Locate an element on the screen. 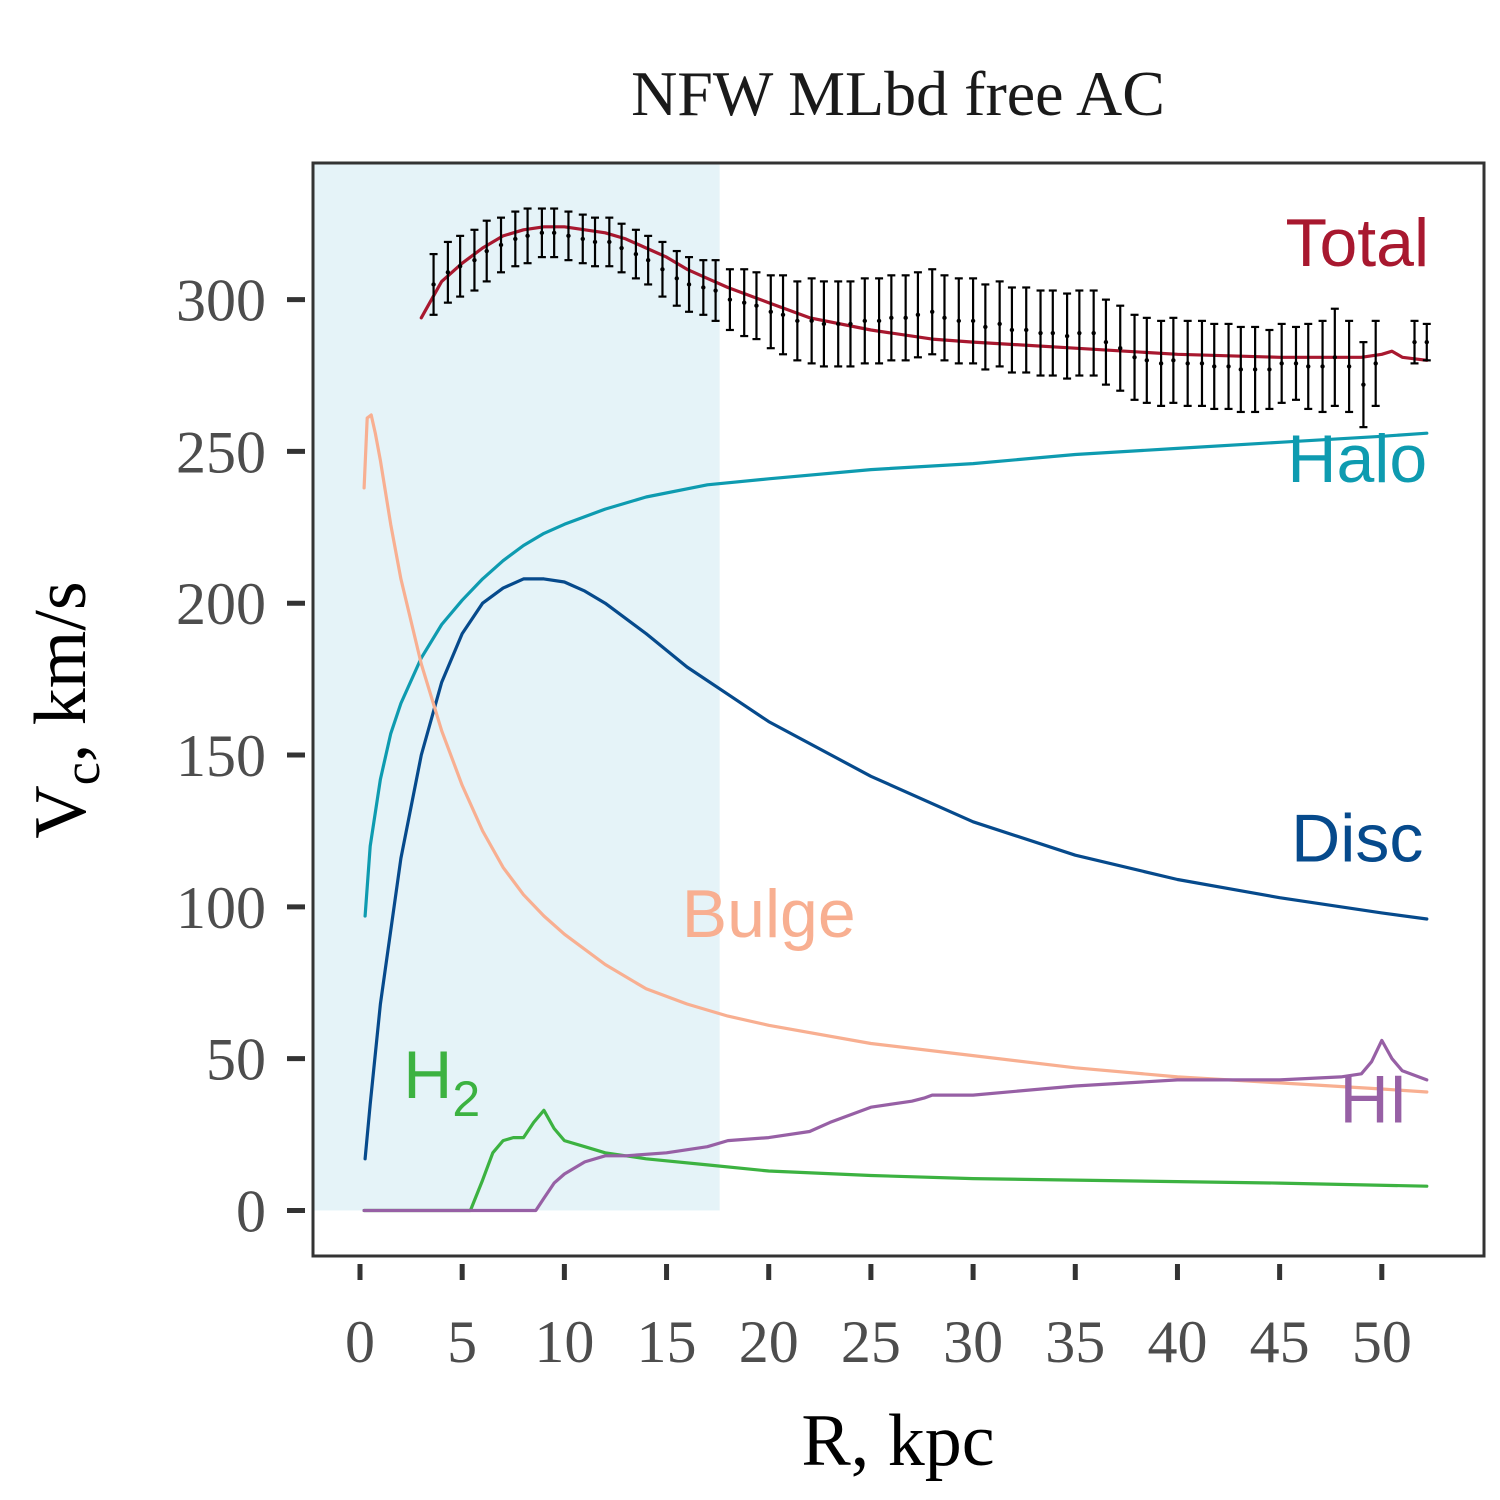  y-tick-label: 0 is located at coordinates (251, 1211).